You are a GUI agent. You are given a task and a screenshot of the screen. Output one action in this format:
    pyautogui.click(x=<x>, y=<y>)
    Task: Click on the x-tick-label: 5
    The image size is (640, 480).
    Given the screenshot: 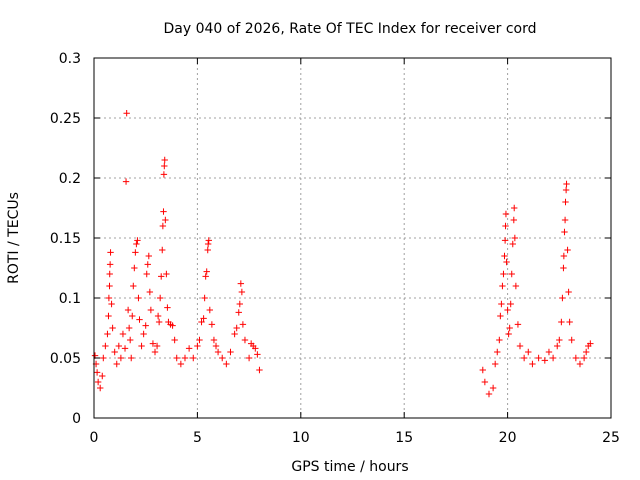 What is the action you would take?
    pyautogui.click(x=197, y=438)
    